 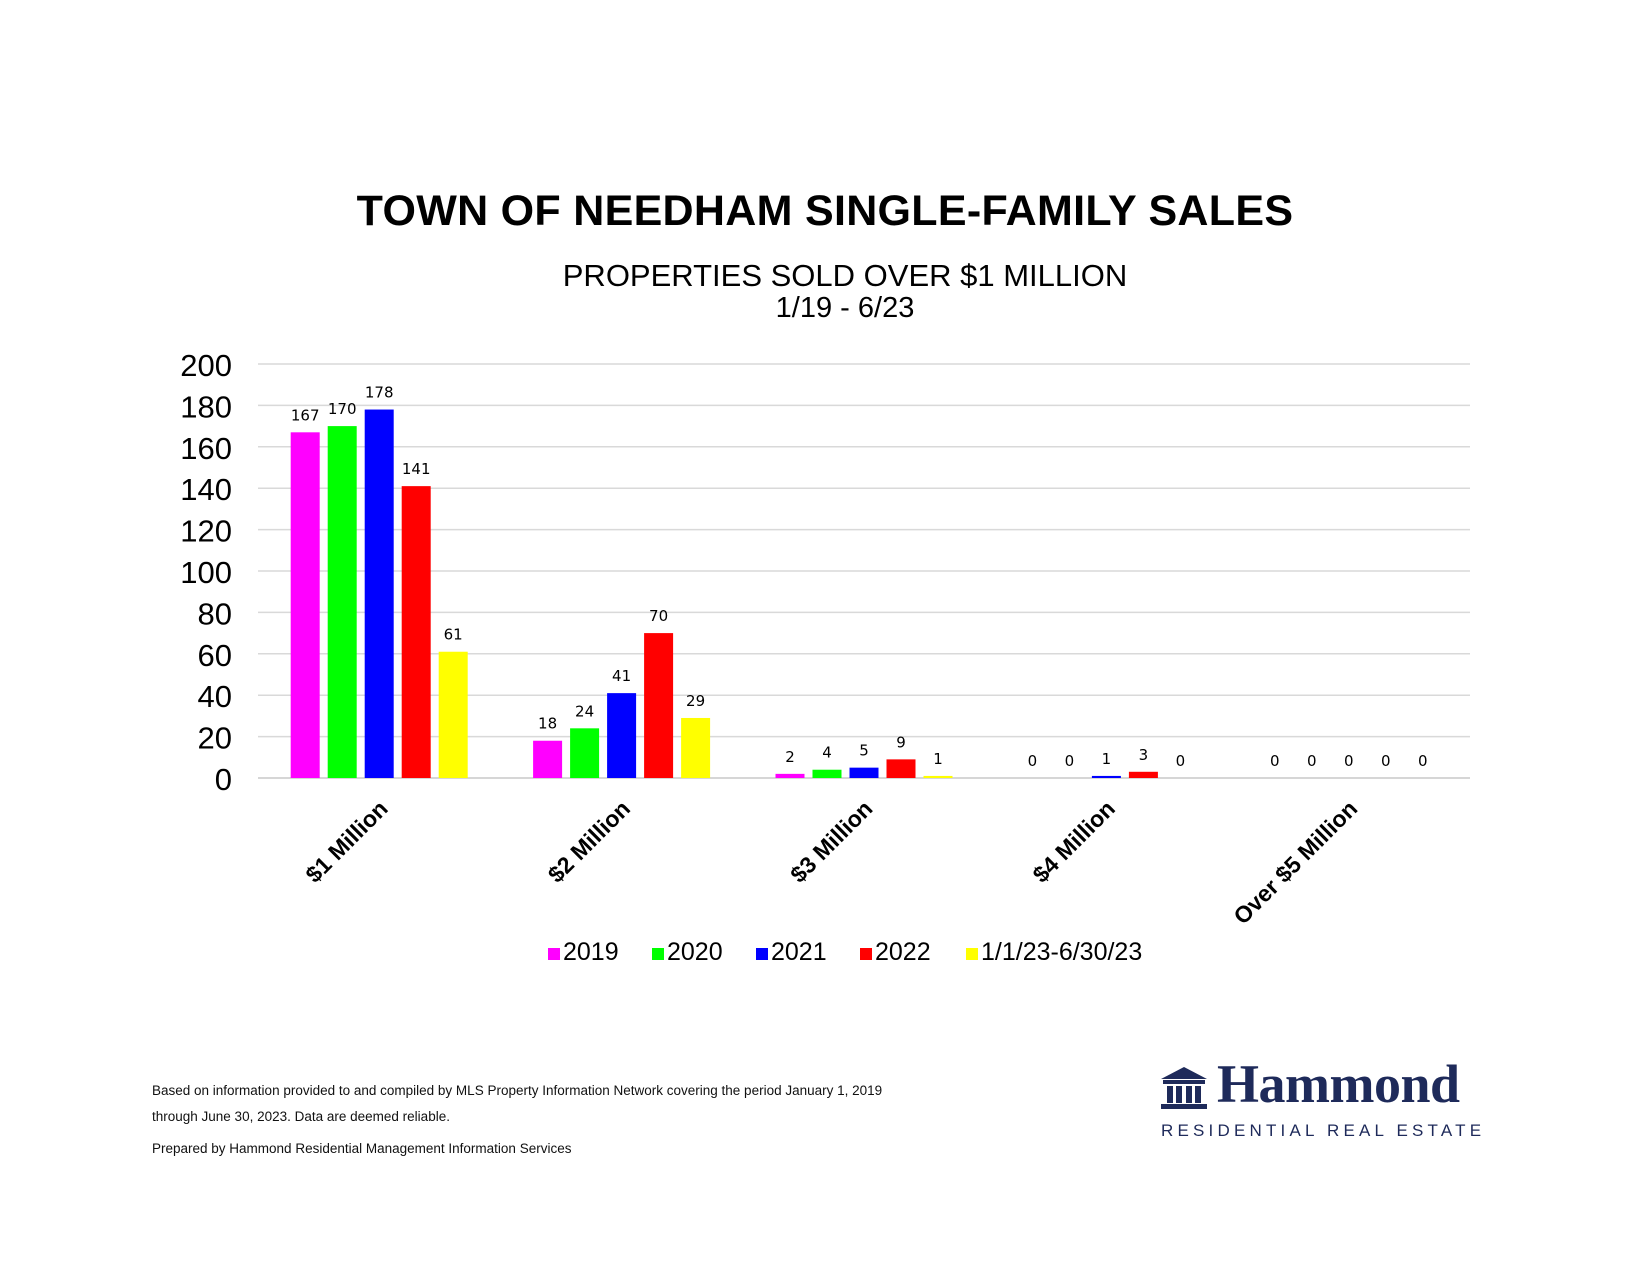 I want to click on y-tick-label: 120, so click(x=206, y=531).